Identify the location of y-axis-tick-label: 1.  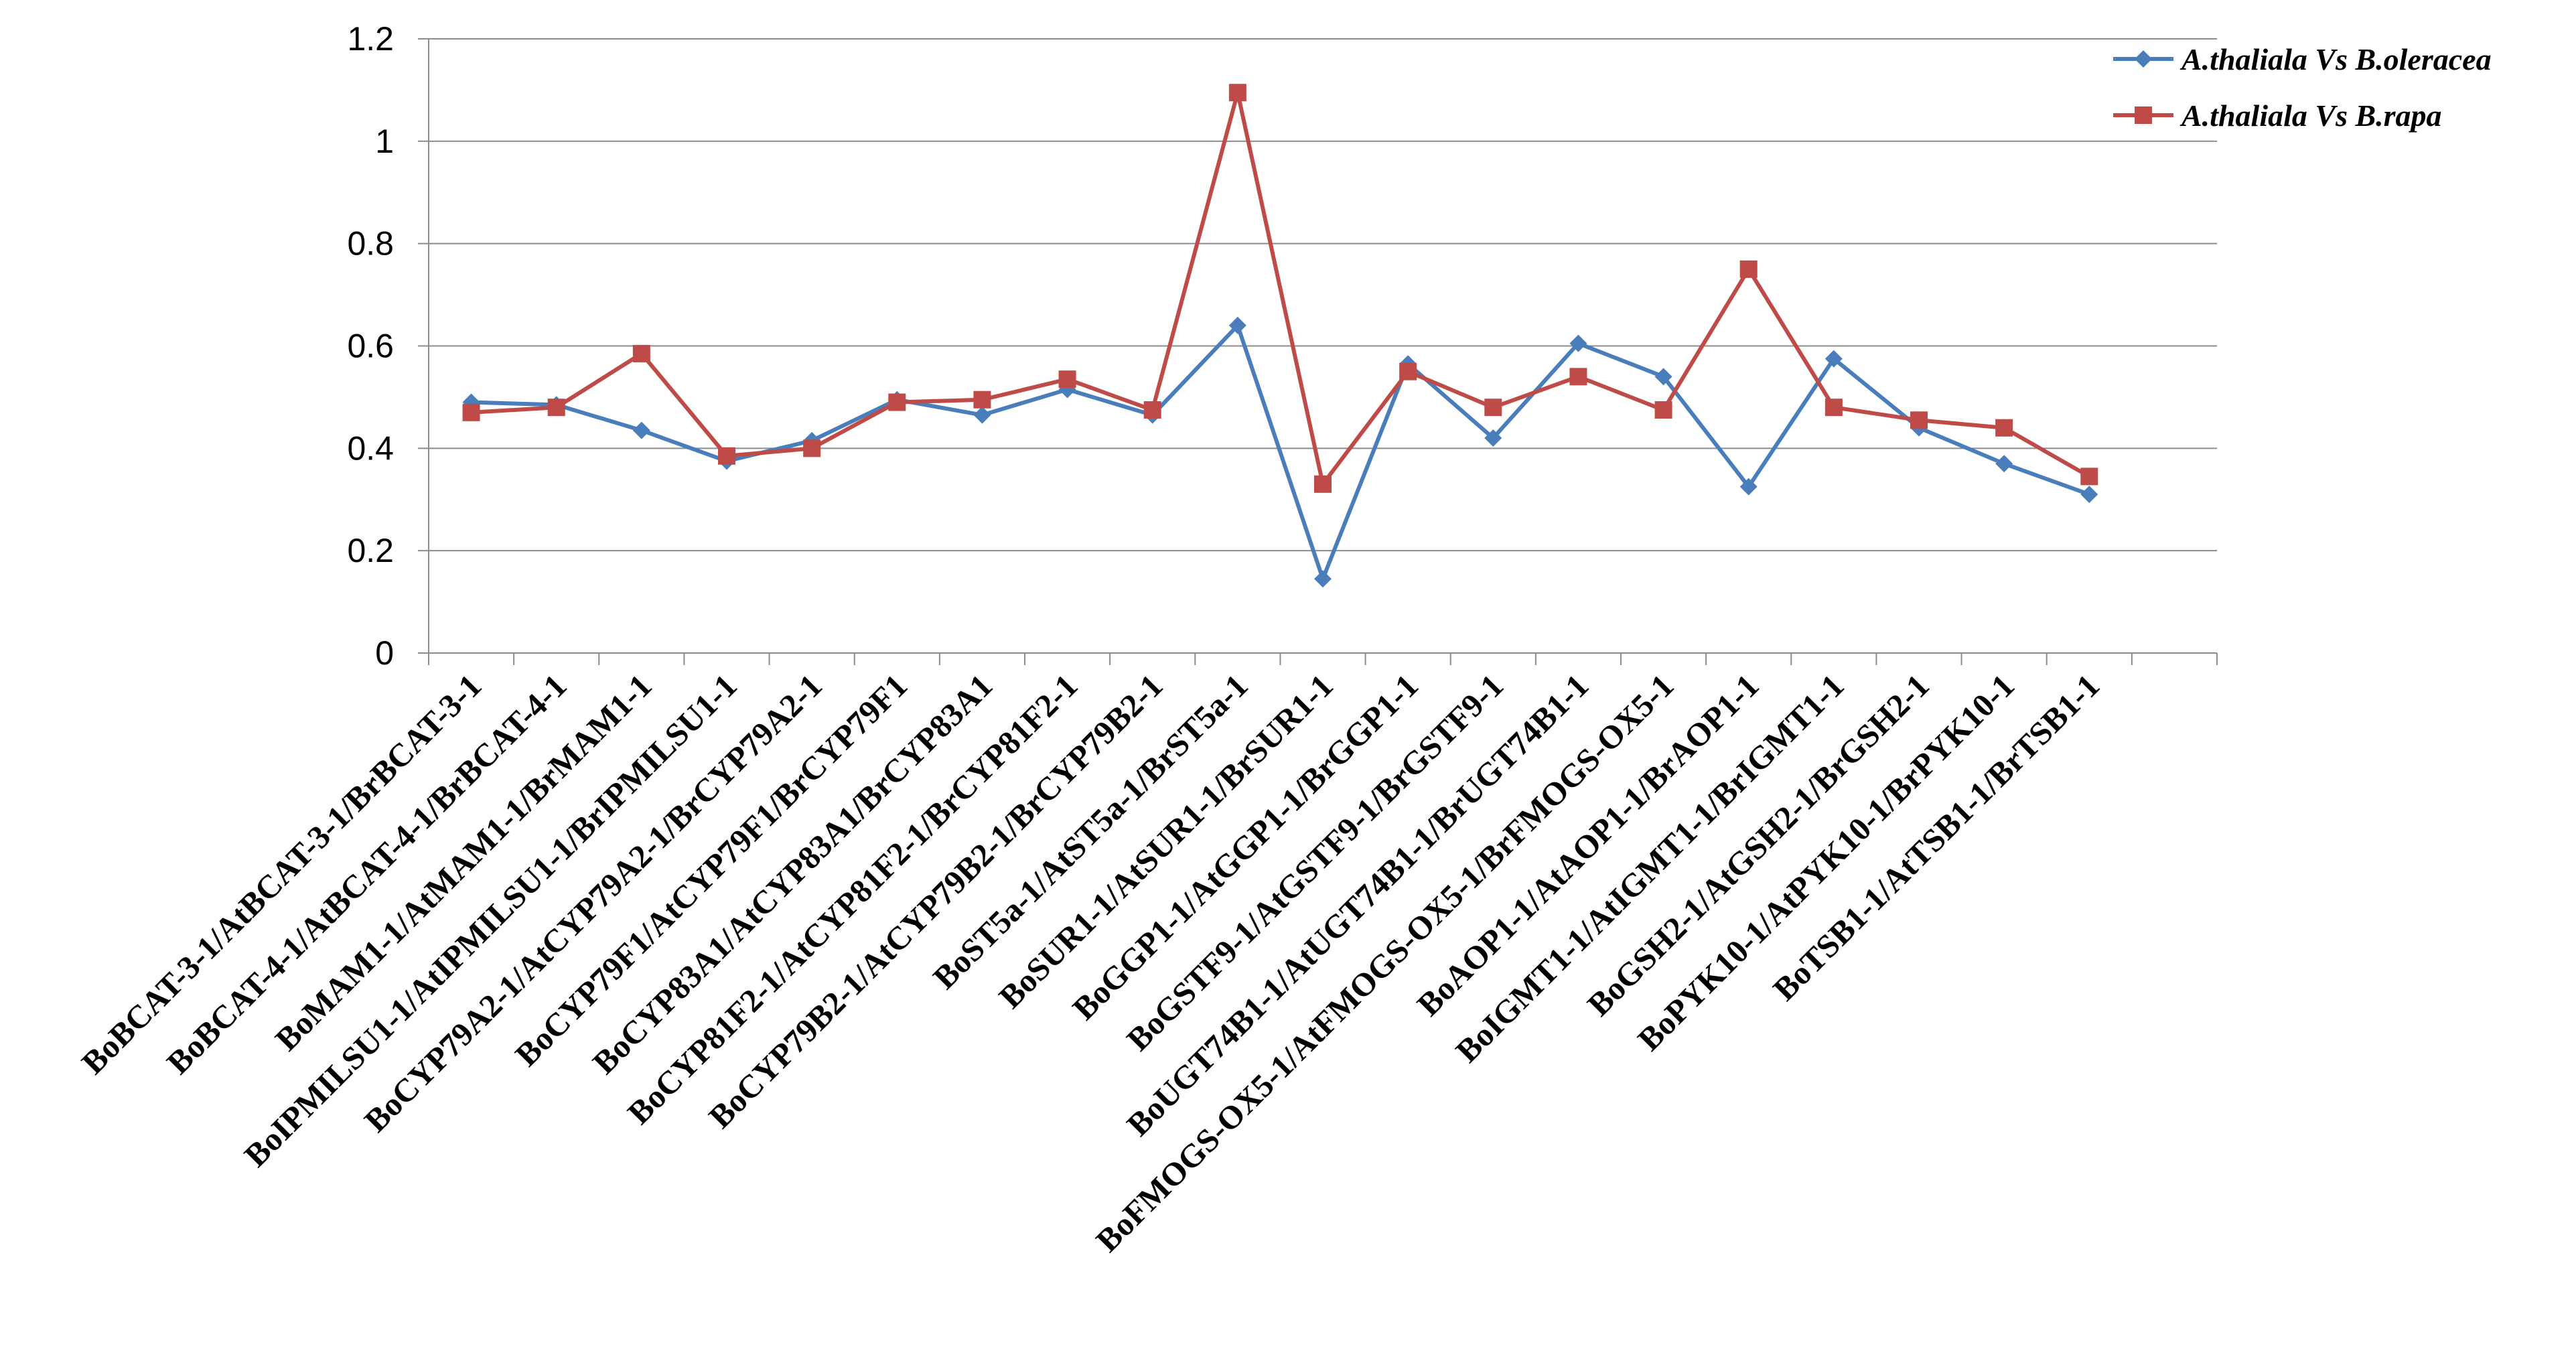
(384, 141).